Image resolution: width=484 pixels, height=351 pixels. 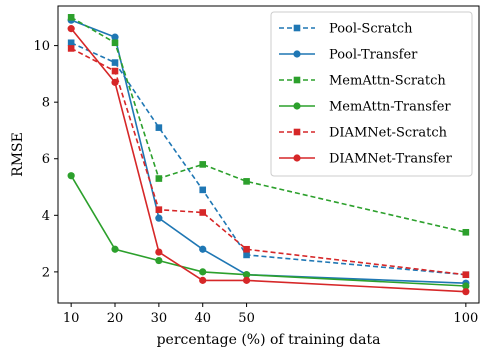 What do you see at coordinates (18, 154) in the screenshot?
I see `y-axis-title: RMSE` at bounding box center [18, 154].